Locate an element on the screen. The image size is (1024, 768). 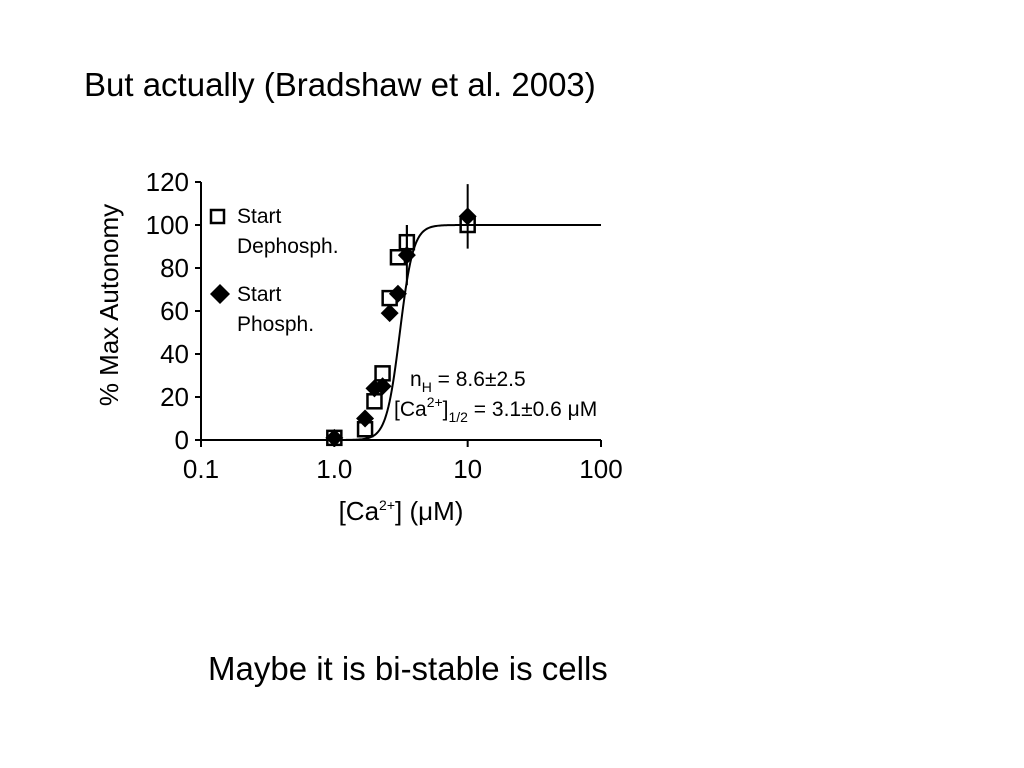
x-axis-title: [Ca2+] (μM) is located at coordinates (401, 511).